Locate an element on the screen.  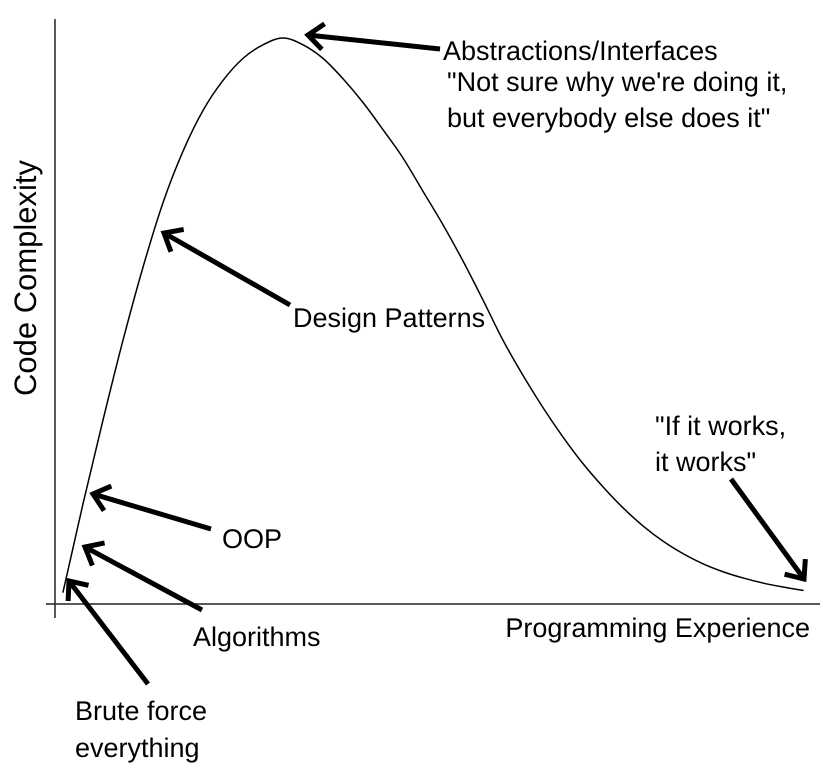
text: Brute force everything is located at coordinates (141, 729).